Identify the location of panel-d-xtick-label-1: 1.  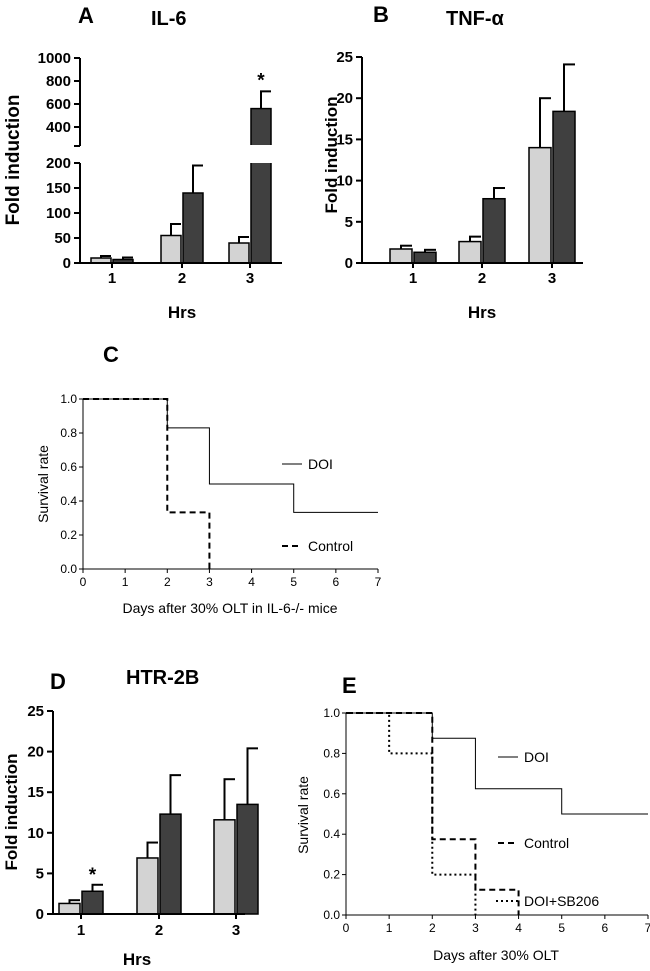
(81, 930).